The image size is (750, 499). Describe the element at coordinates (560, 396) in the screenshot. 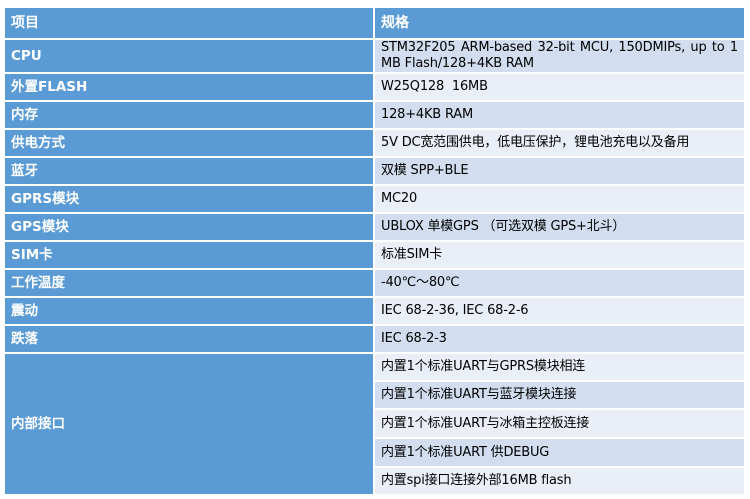

I see `interface-spec: 内置1个标准UART与蓝牙模块连接` at that location.